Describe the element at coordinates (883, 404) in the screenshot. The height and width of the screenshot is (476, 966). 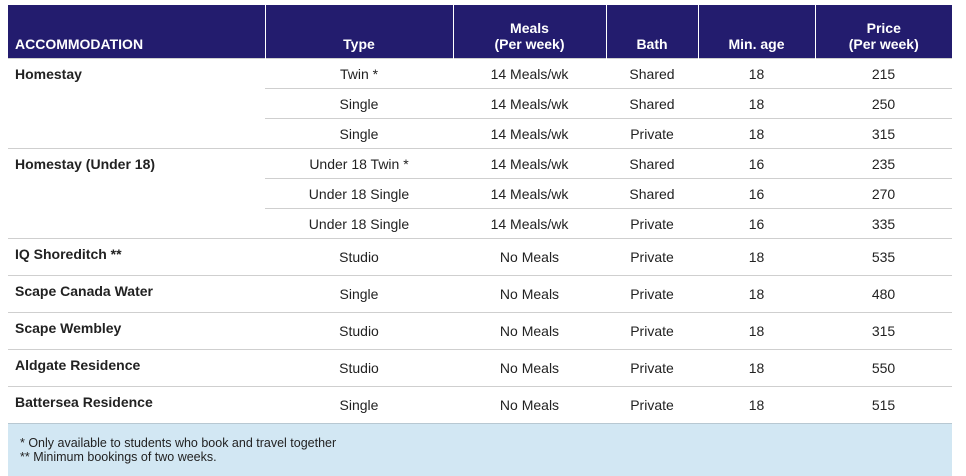
I see `table-cell: 515` at that location.